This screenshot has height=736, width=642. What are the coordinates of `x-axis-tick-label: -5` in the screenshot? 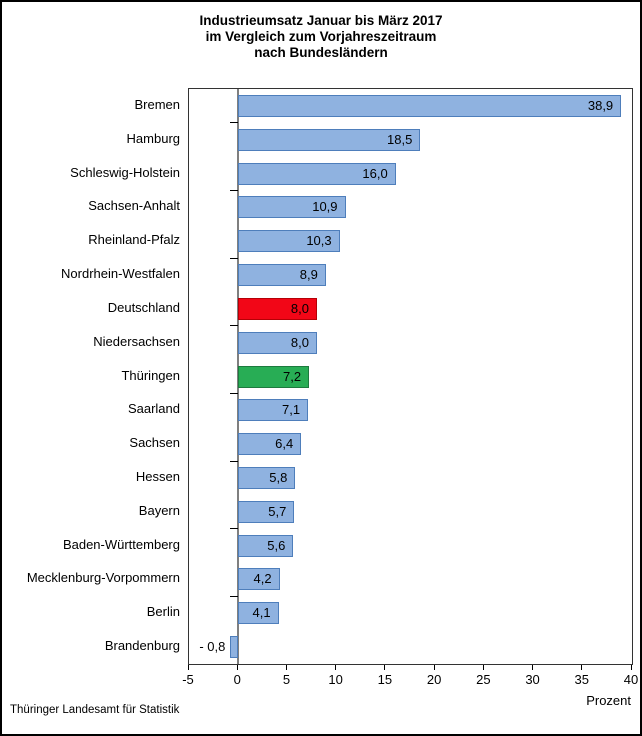 It's located at (188, 679).